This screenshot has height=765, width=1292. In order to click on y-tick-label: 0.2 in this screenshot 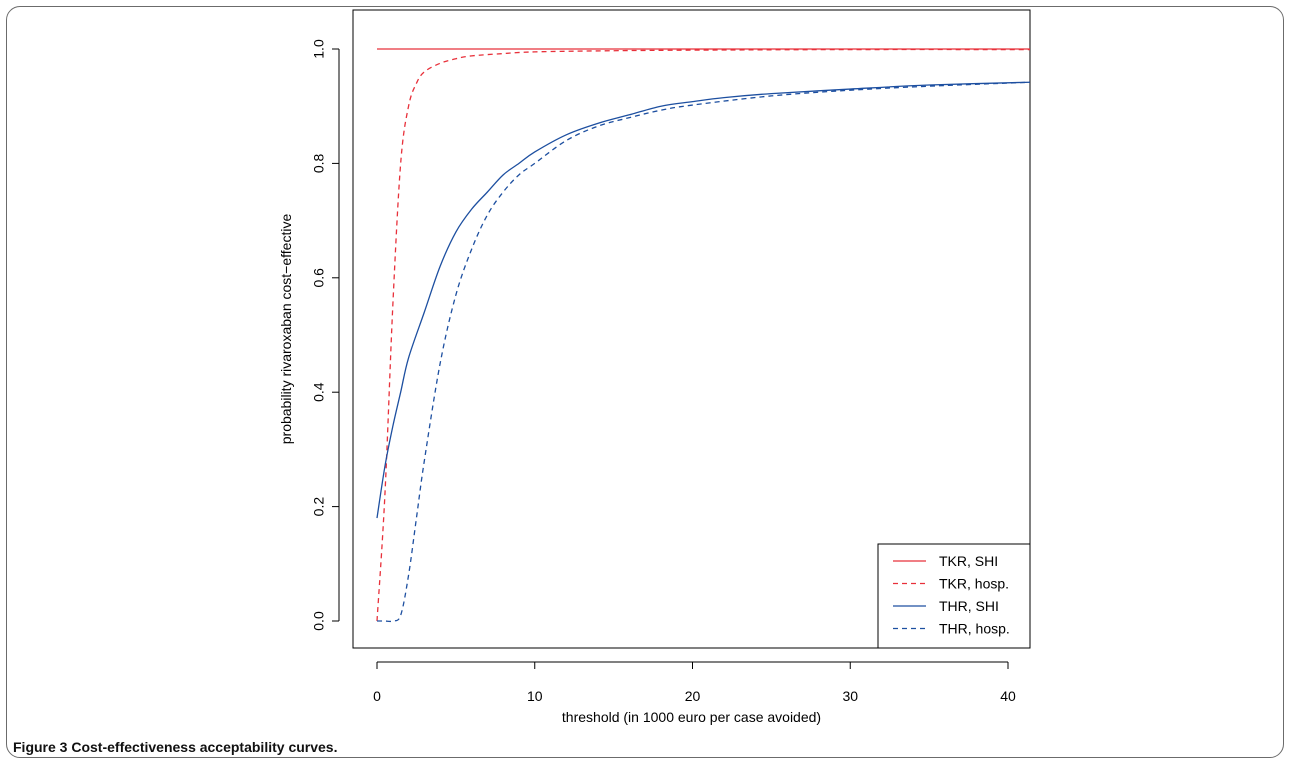, I will do `click(319, 507)`.